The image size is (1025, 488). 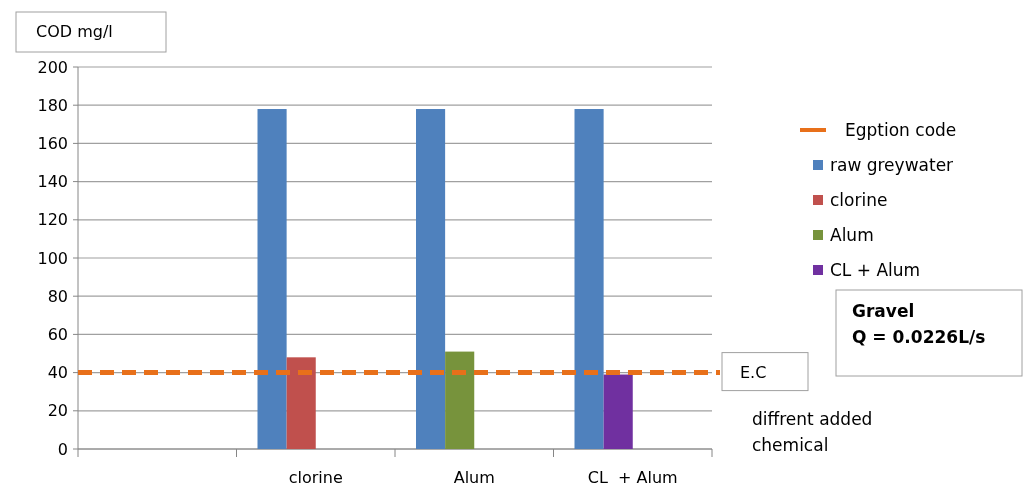 I want to click on legend-label: CL + Alum, so click(x=875, y=269).